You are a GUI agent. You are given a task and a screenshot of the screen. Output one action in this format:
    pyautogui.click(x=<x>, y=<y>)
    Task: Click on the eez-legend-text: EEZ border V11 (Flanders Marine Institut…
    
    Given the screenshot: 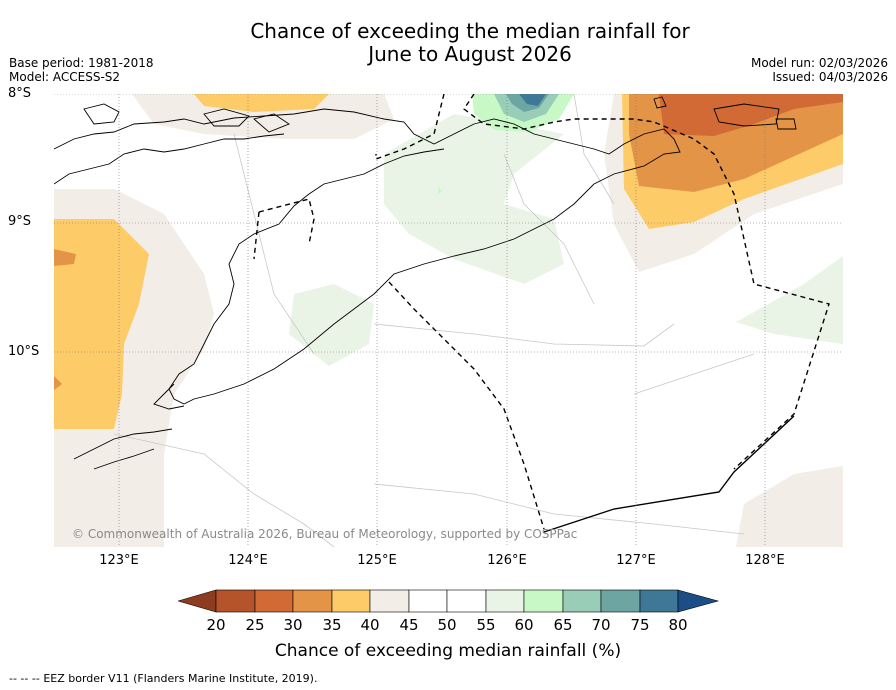 What is the action you would take?
    pyautogui.click(x=180, y=678)
    